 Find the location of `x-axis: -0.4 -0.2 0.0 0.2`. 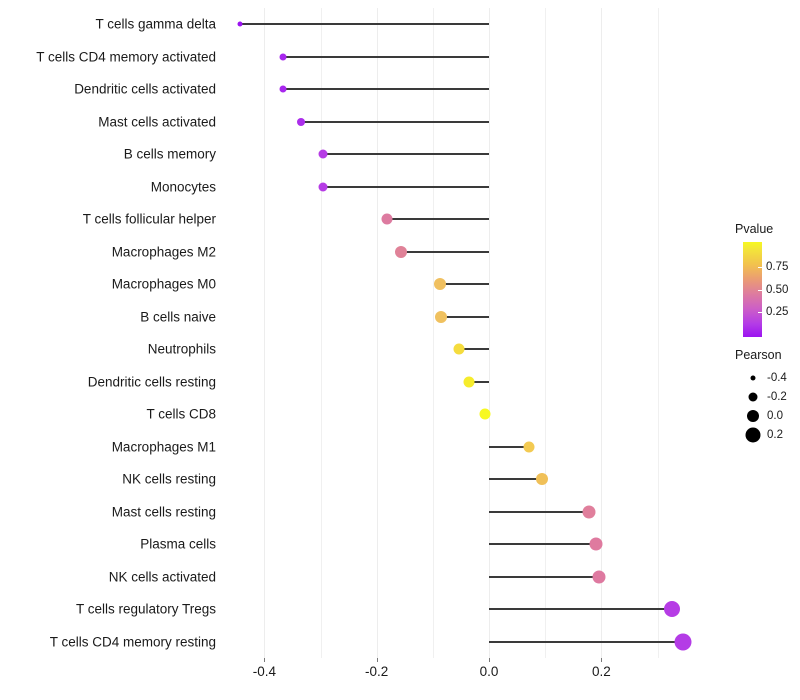

x-axis: -0.4 -0.2 0.0 0.2 is located at coordinates (475, 678).